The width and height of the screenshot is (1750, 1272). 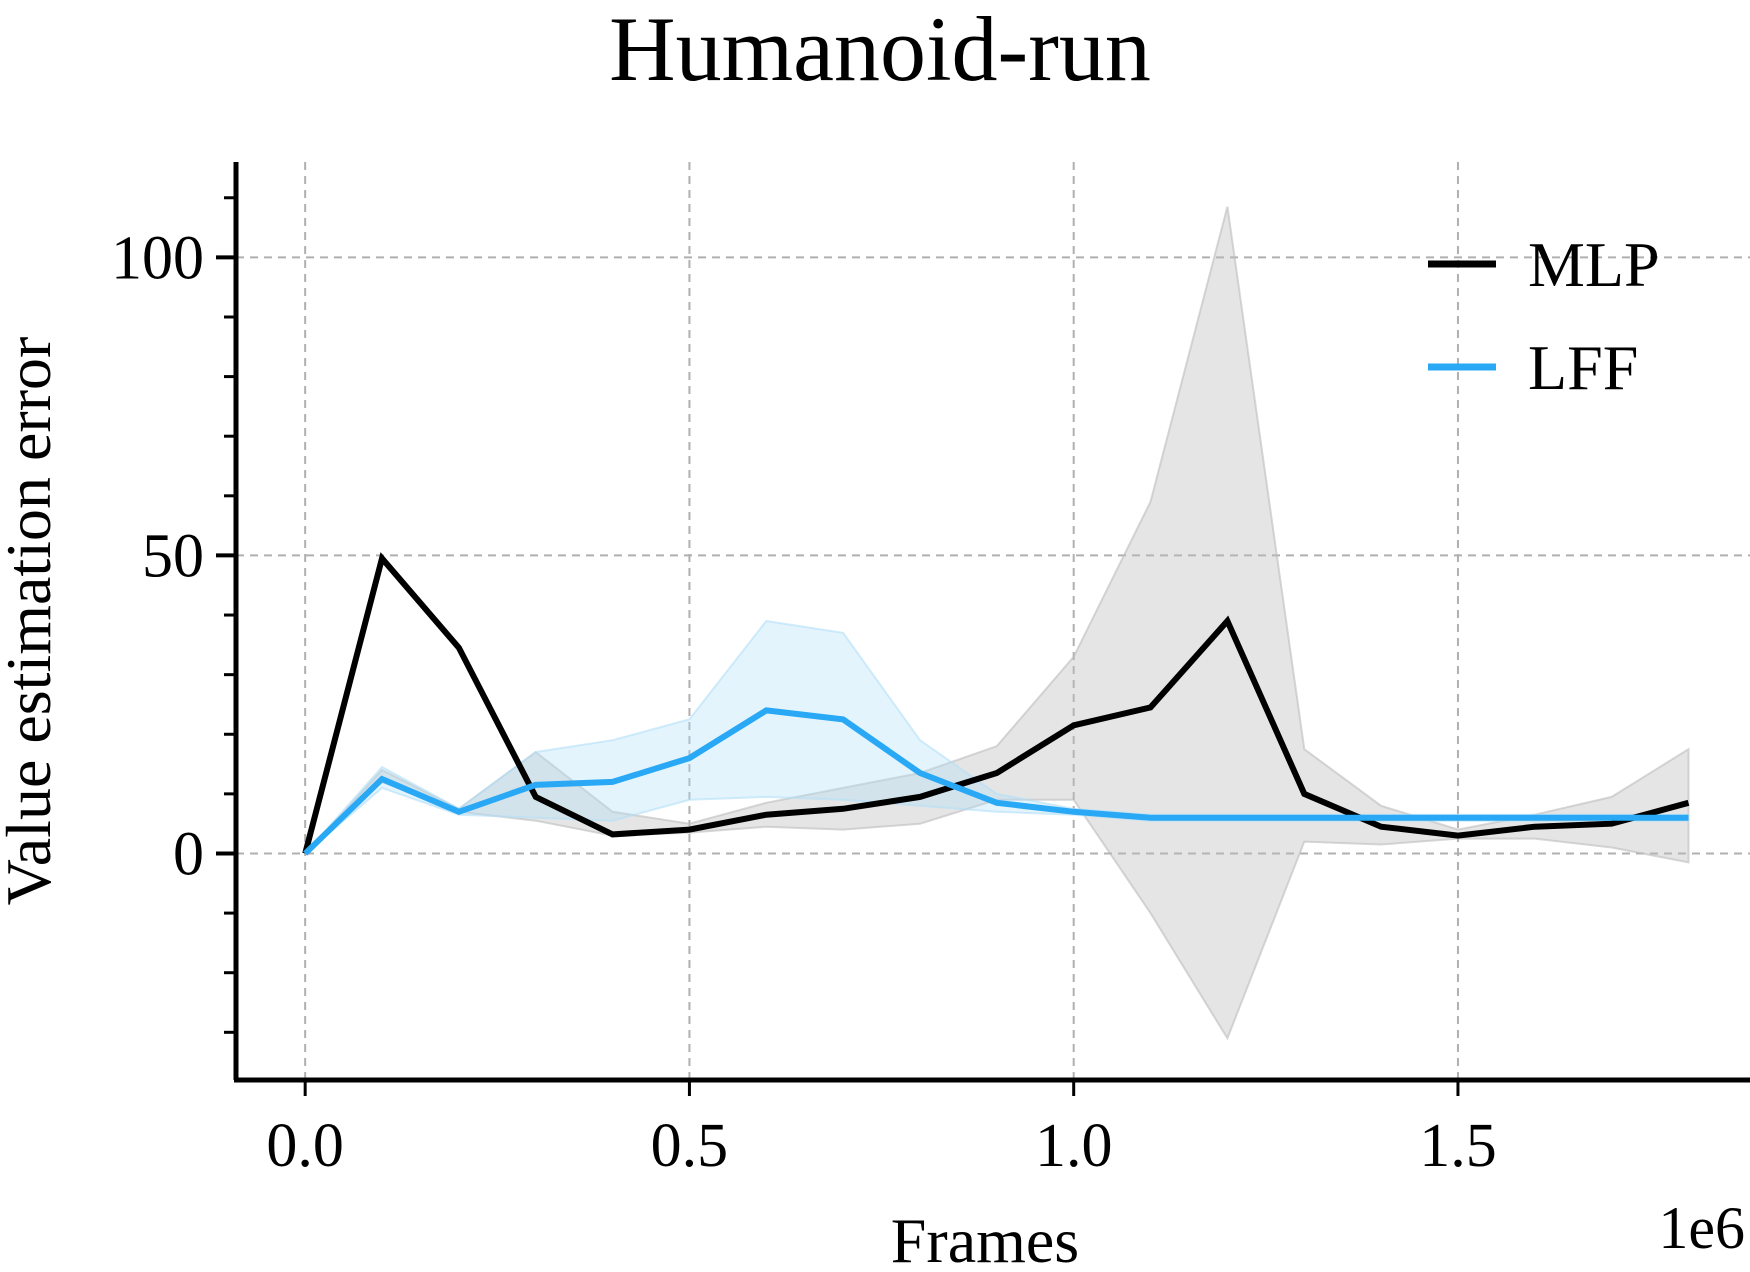 What do you see at coordinates (157, 258) in the screenshot?
I see `y-tick-label: 100` at bounding box center [157, 258].